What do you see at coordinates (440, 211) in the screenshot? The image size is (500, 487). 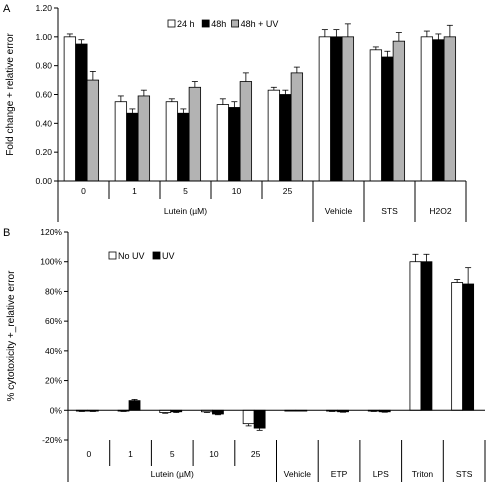 I see `category-label: H2O2` at bounding box center [440, 211].